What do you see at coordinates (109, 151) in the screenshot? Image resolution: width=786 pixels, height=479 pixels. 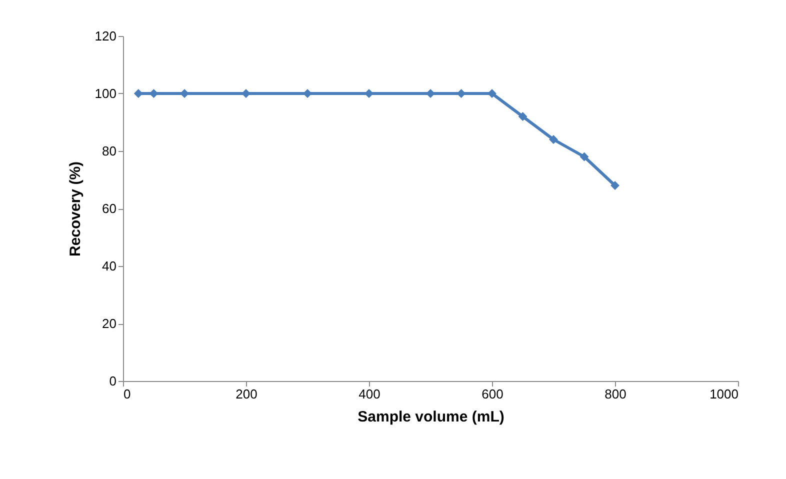 I see `y-tick-label: 80` at bounding box center [109, 151].